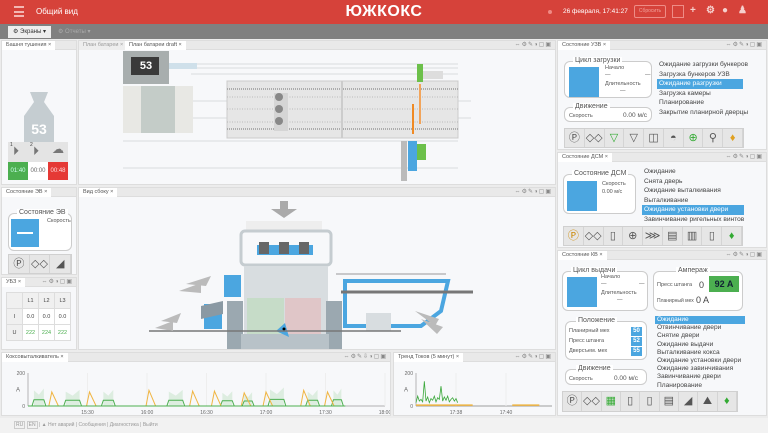 Image resolution: width=768 pixels, height=433 pixels. What do you see at coordinates (611, 401) in the screenshot?
I see `pusher-active-icon: ▦` at bounding box center [611, 401].